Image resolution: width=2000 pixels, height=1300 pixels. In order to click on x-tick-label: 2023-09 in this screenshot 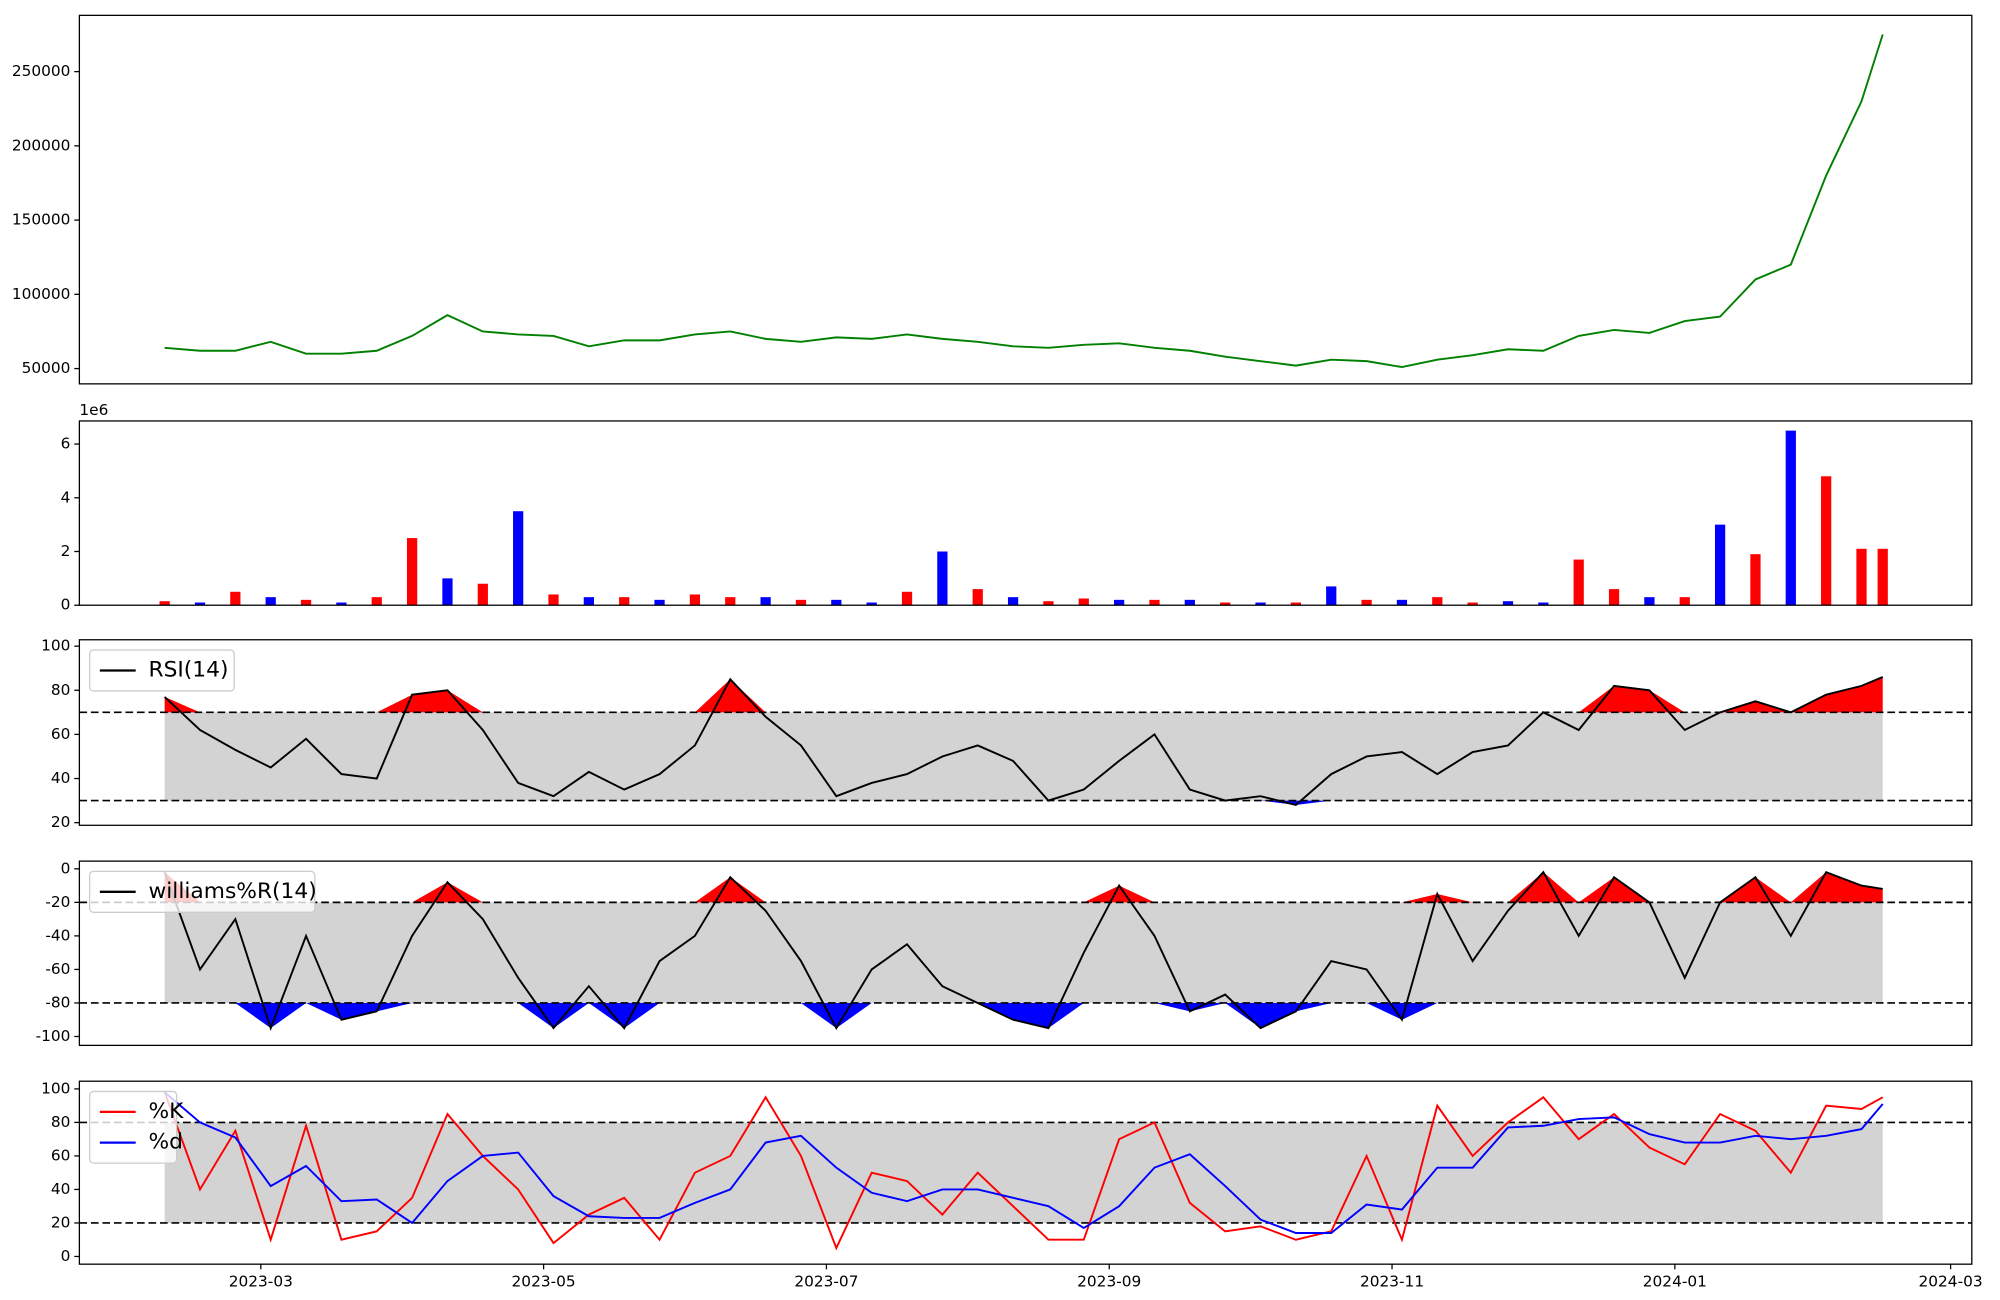, I will do `click(1109, 1282)`.